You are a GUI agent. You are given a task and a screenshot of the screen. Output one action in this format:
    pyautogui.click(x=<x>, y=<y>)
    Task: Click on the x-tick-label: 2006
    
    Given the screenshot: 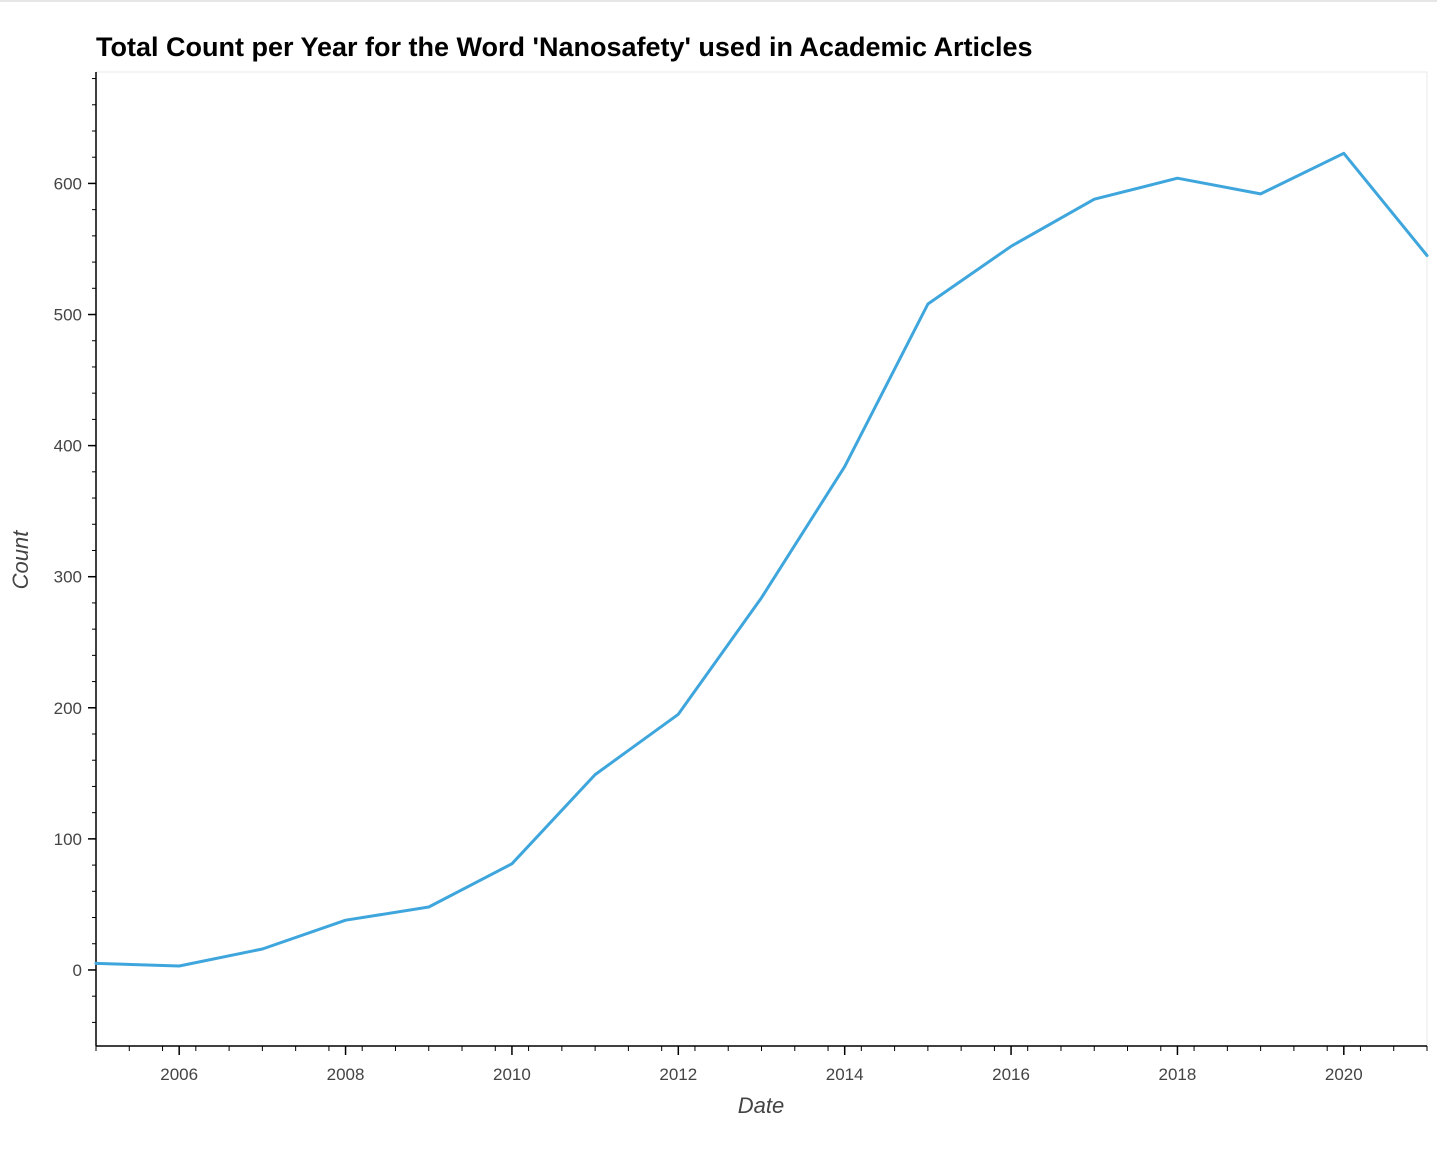 What is the action you would take?
    pyautogui.click(x=179, y=1074)
    